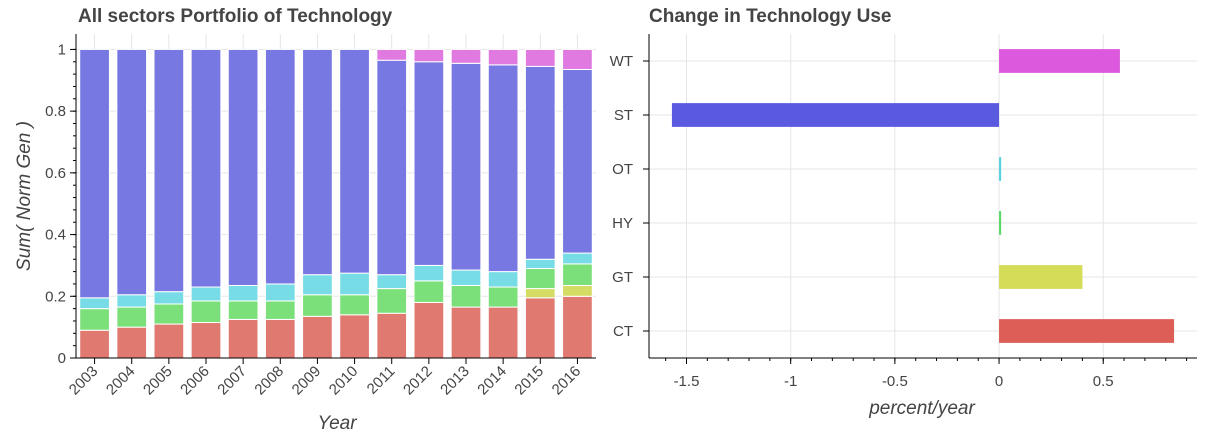  What do you see at coordinates (622, 169) in the screenshot?
I see `y-tick-label: OT` at bounding box center [622, 169].